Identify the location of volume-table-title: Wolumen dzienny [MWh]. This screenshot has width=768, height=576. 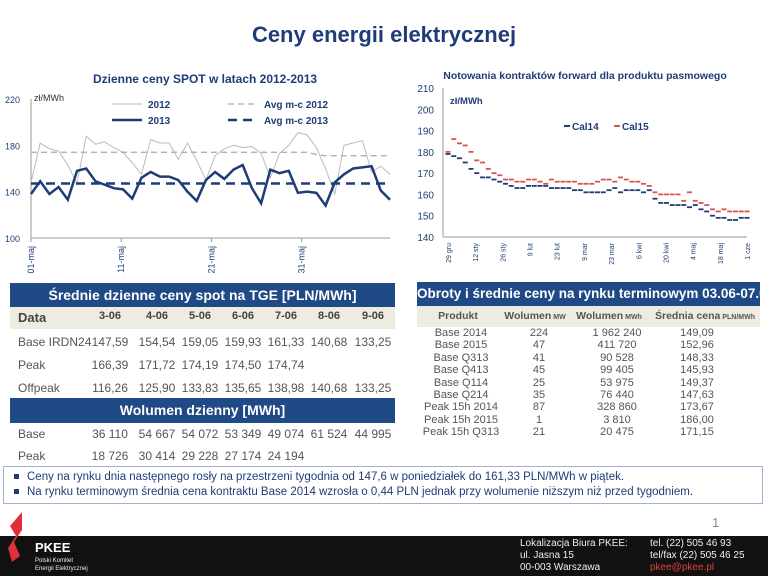
(202, 410).